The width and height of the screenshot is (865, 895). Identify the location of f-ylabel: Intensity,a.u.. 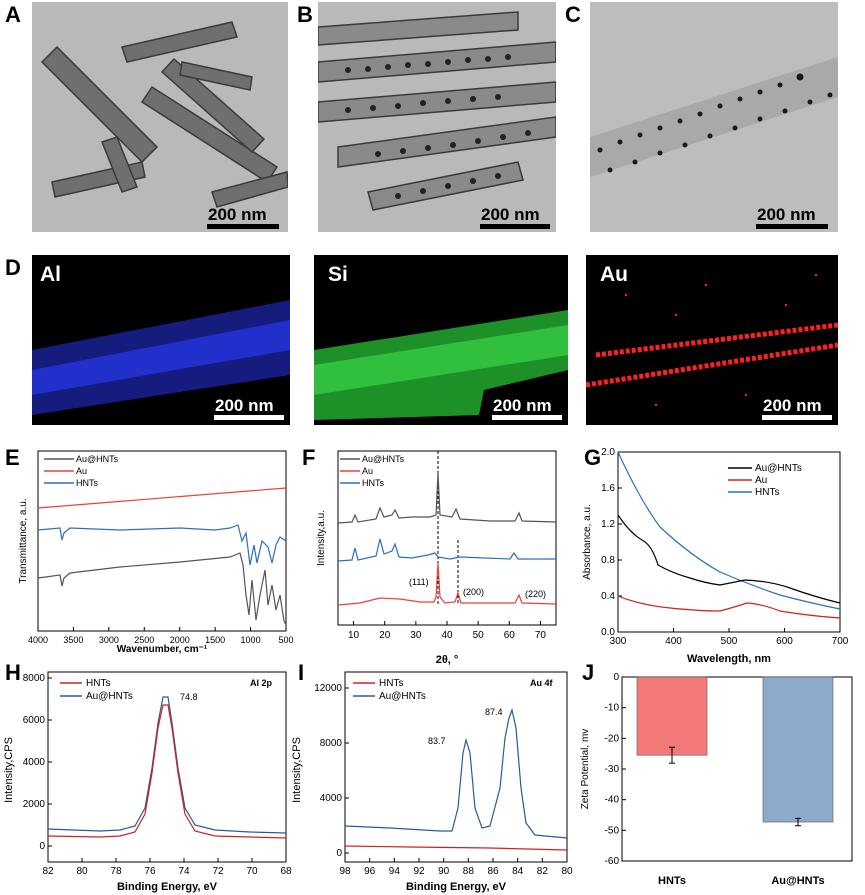
(321, 538).